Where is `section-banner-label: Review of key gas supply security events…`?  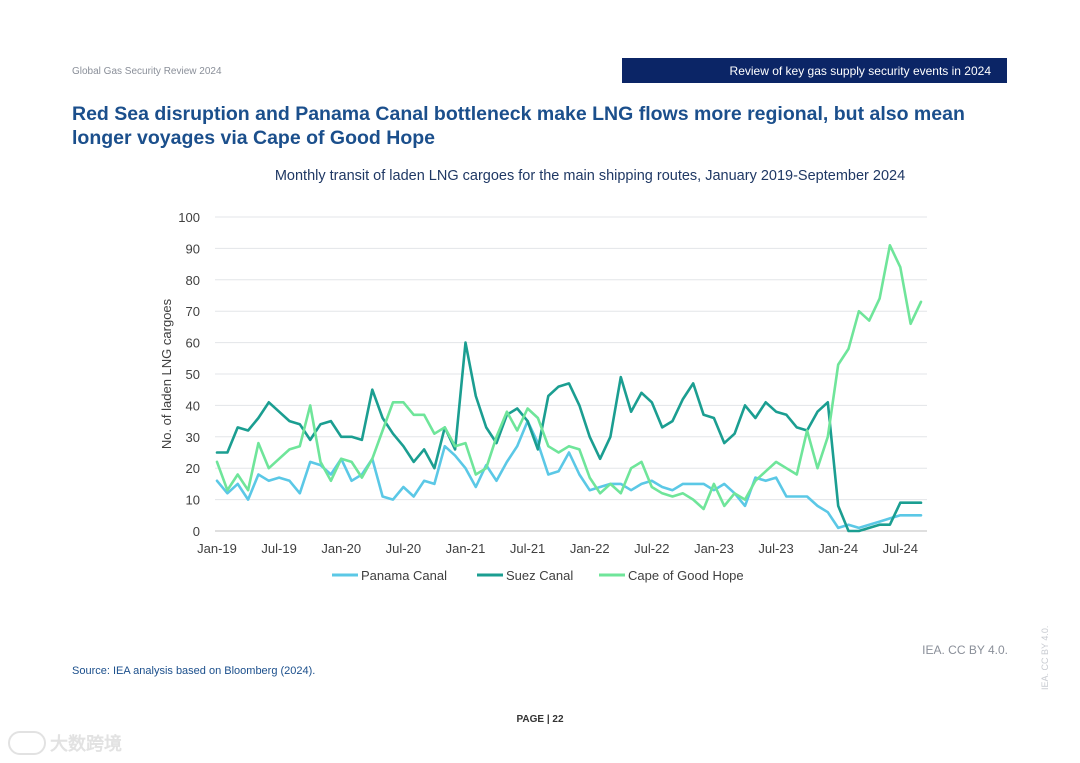
section-banner-label: Review of key gas supply security events… is located at coordinates (860, 70).